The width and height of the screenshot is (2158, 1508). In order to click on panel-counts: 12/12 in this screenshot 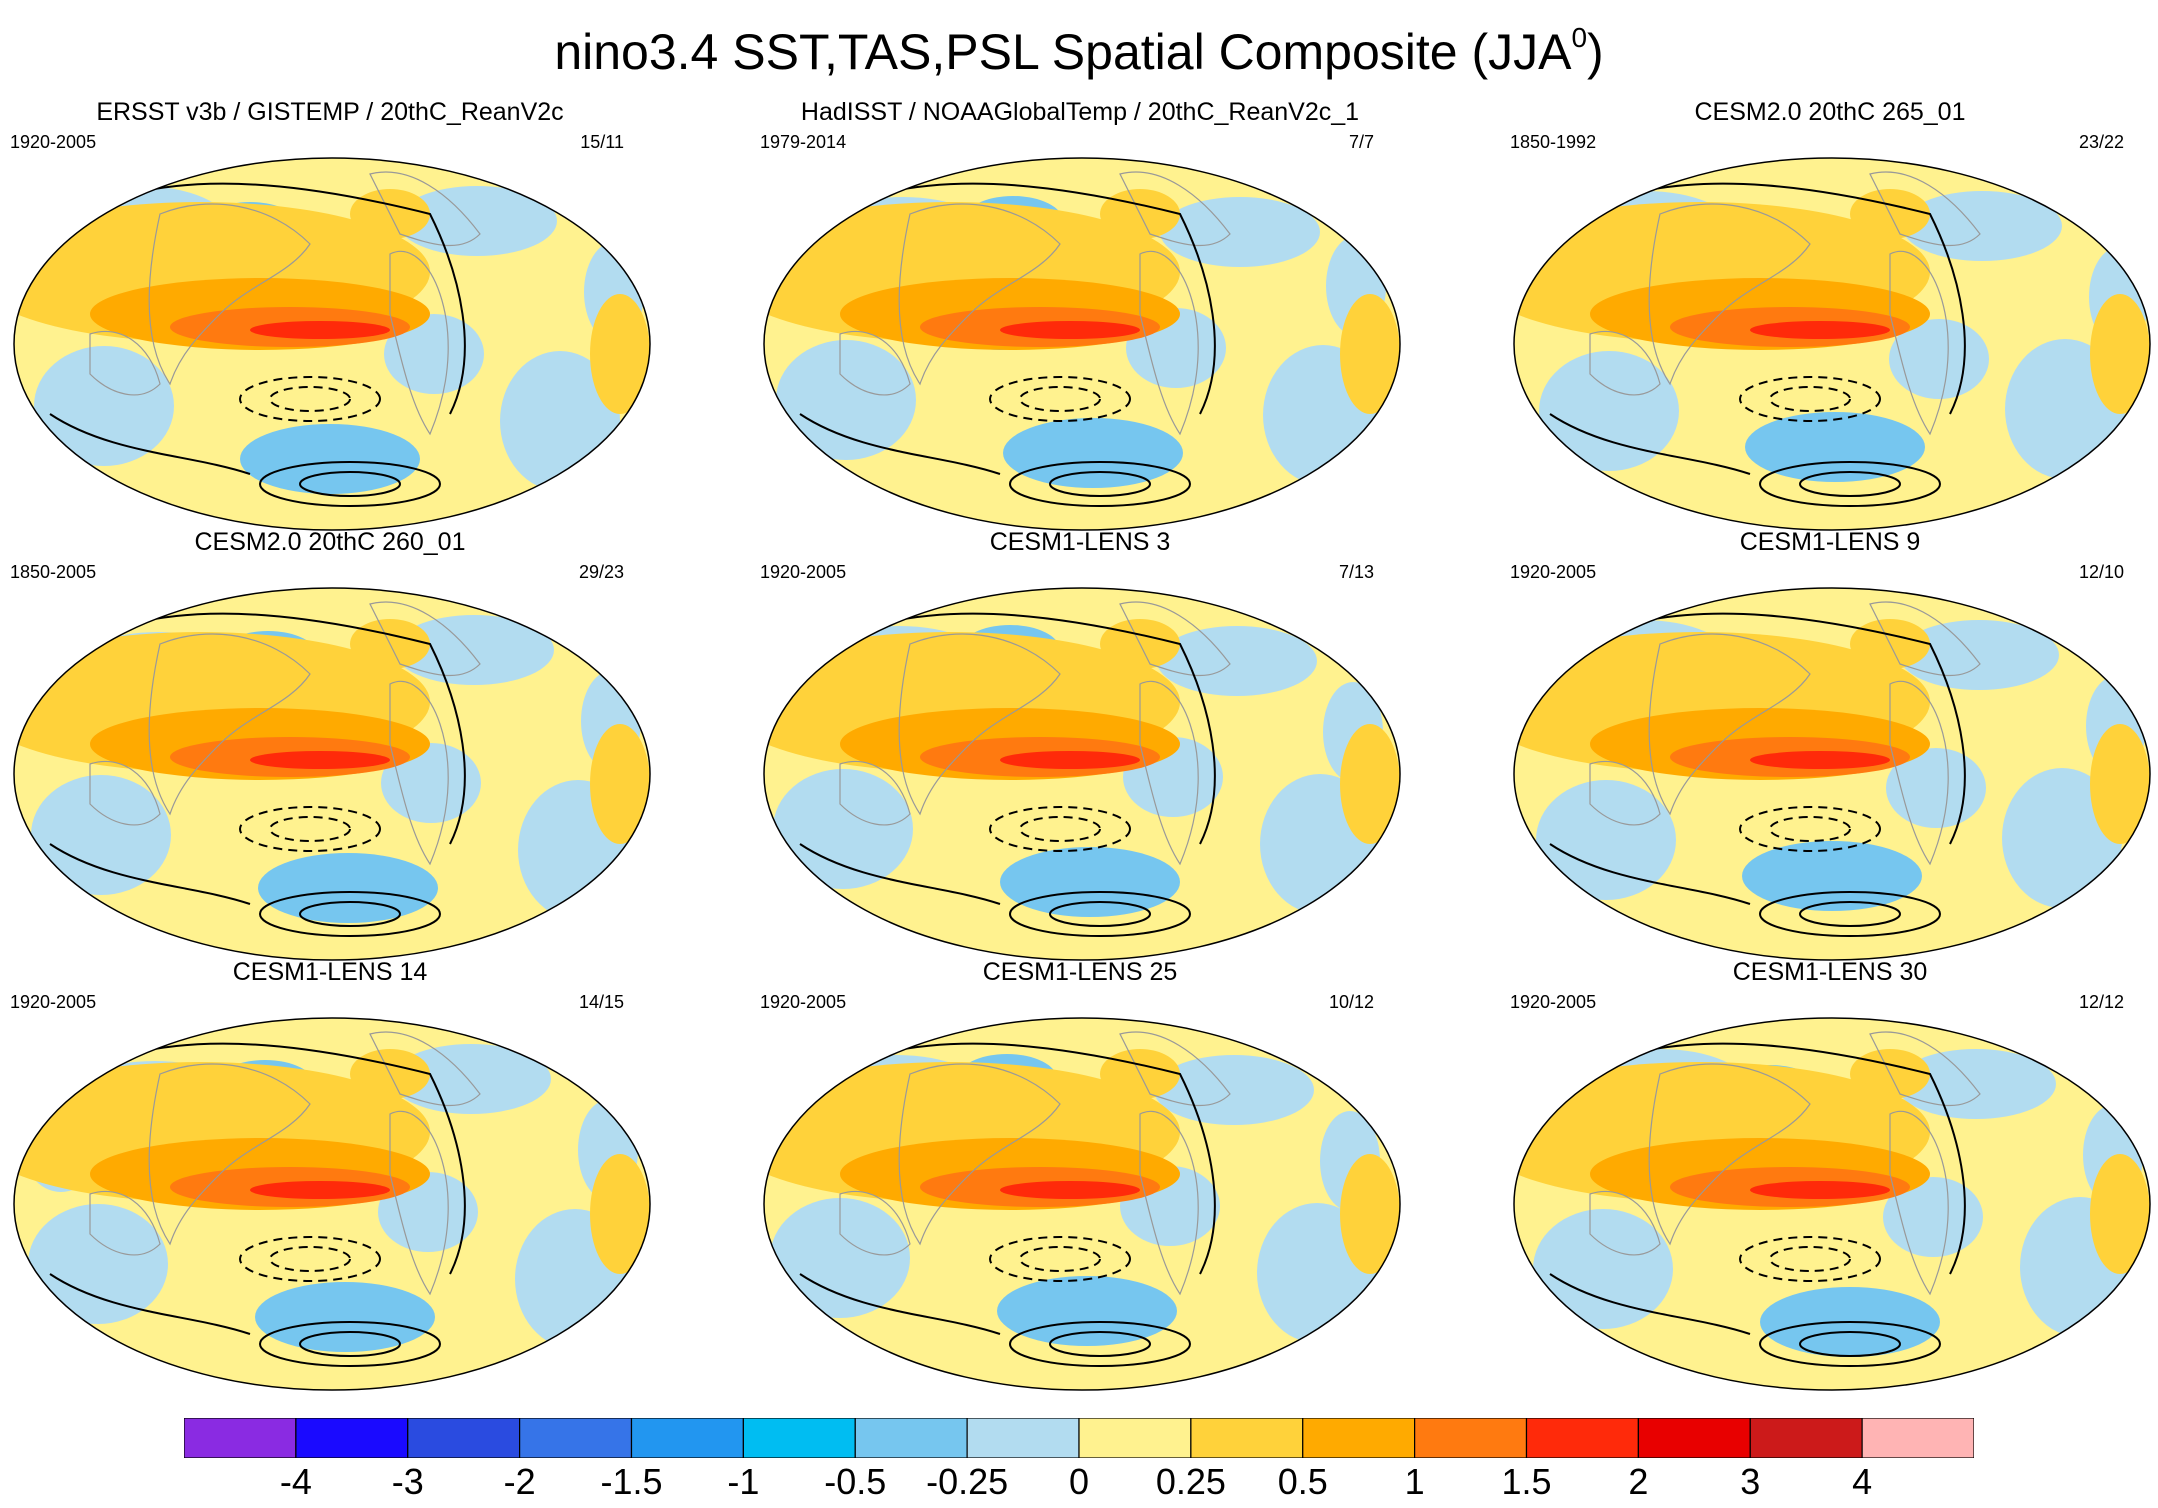, I will do `click(2101, 1002)`.